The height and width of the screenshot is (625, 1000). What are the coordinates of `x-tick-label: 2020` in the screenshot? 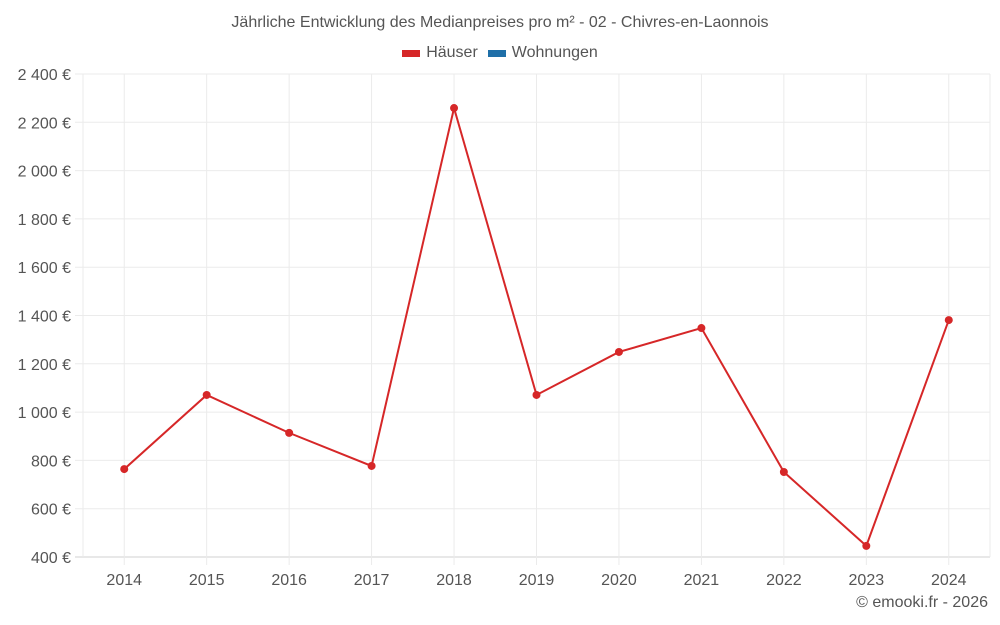 It's located at (619, 580).